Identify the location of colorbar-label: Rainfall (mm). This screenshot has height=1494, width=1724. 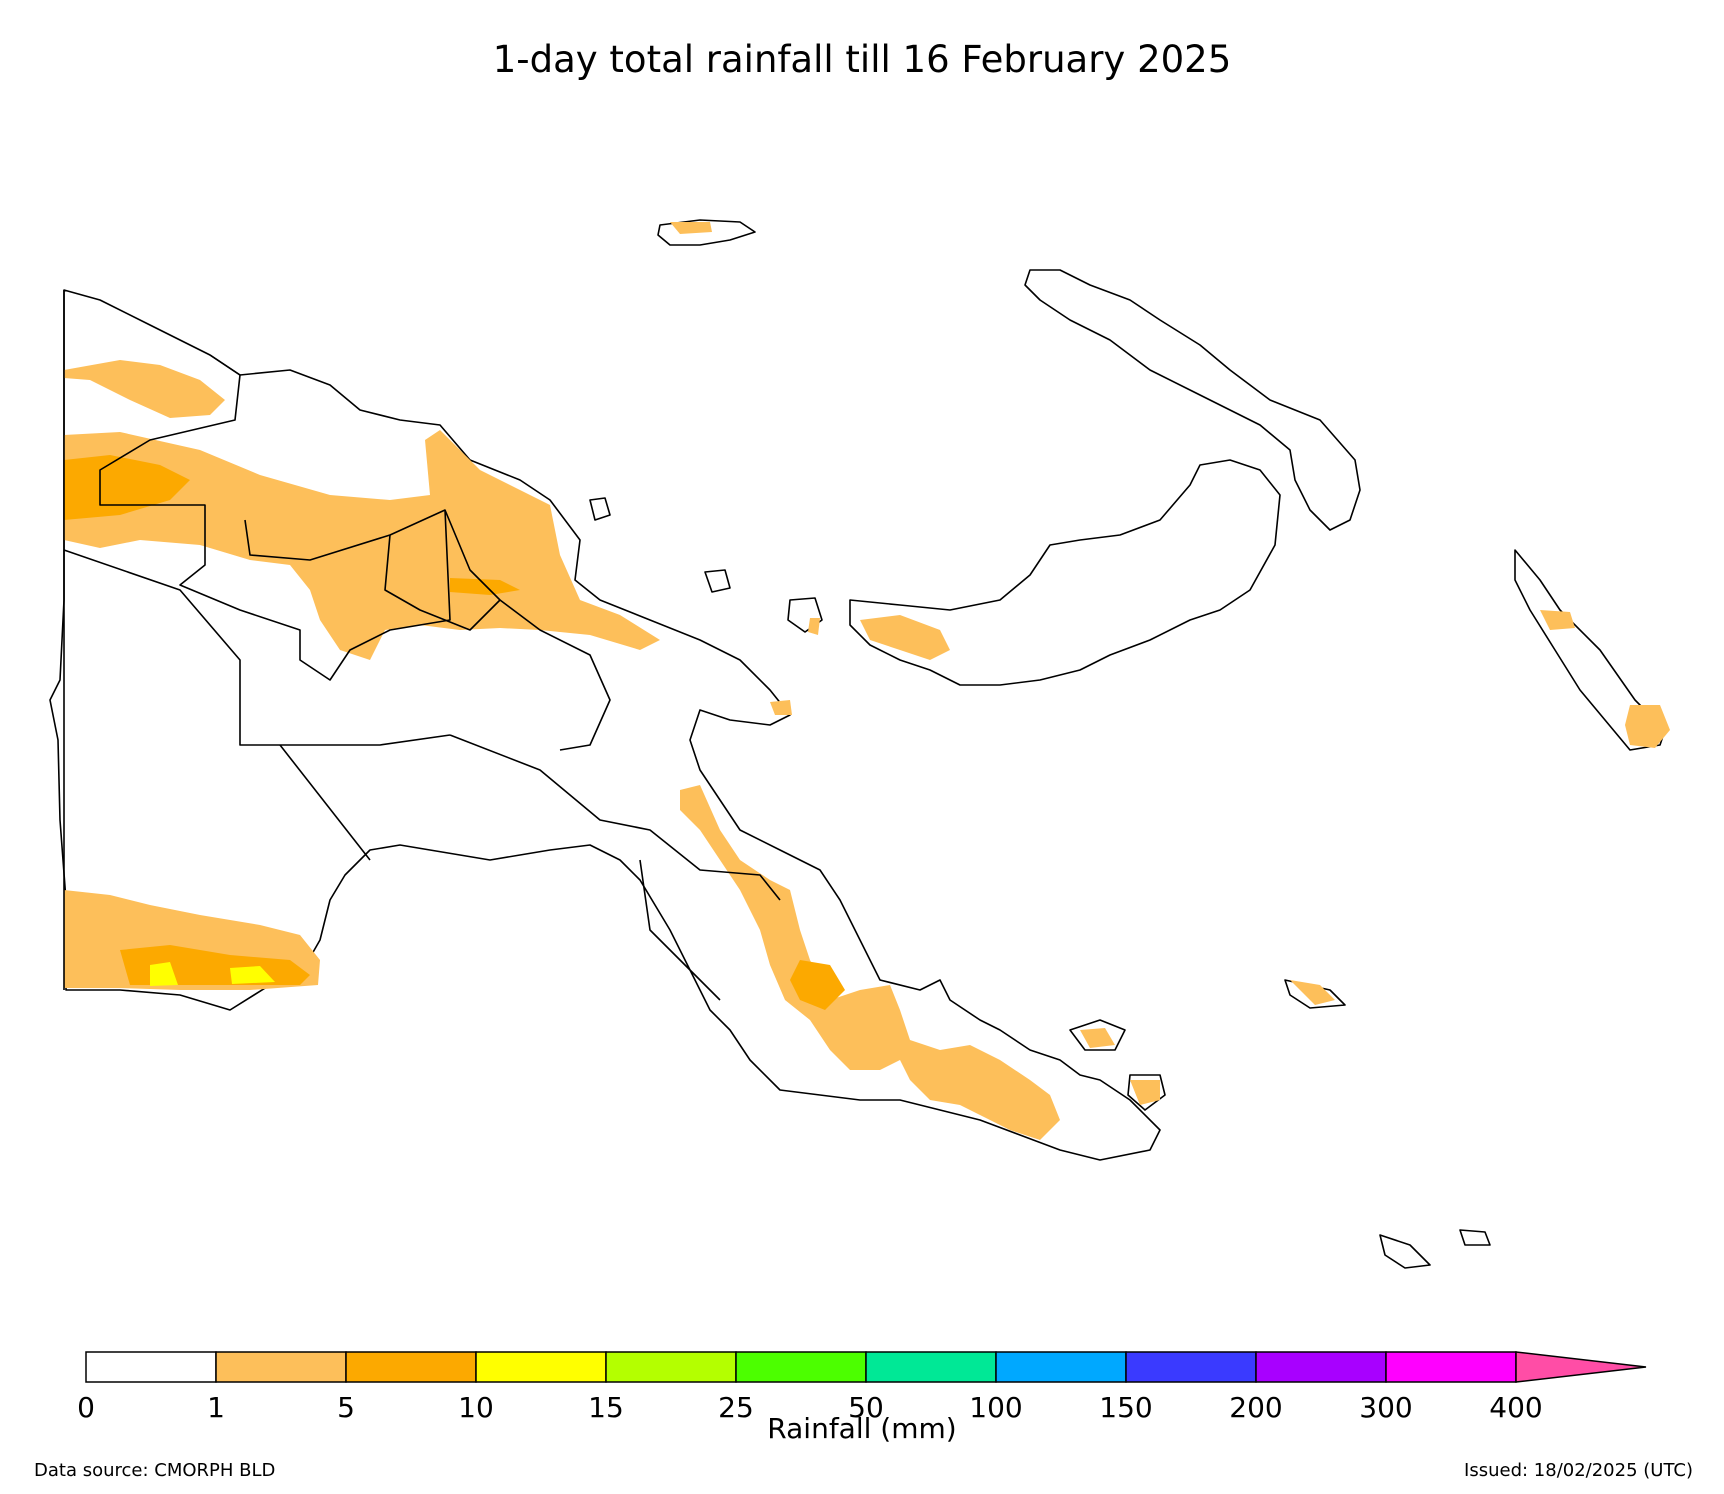
(862, 1428).